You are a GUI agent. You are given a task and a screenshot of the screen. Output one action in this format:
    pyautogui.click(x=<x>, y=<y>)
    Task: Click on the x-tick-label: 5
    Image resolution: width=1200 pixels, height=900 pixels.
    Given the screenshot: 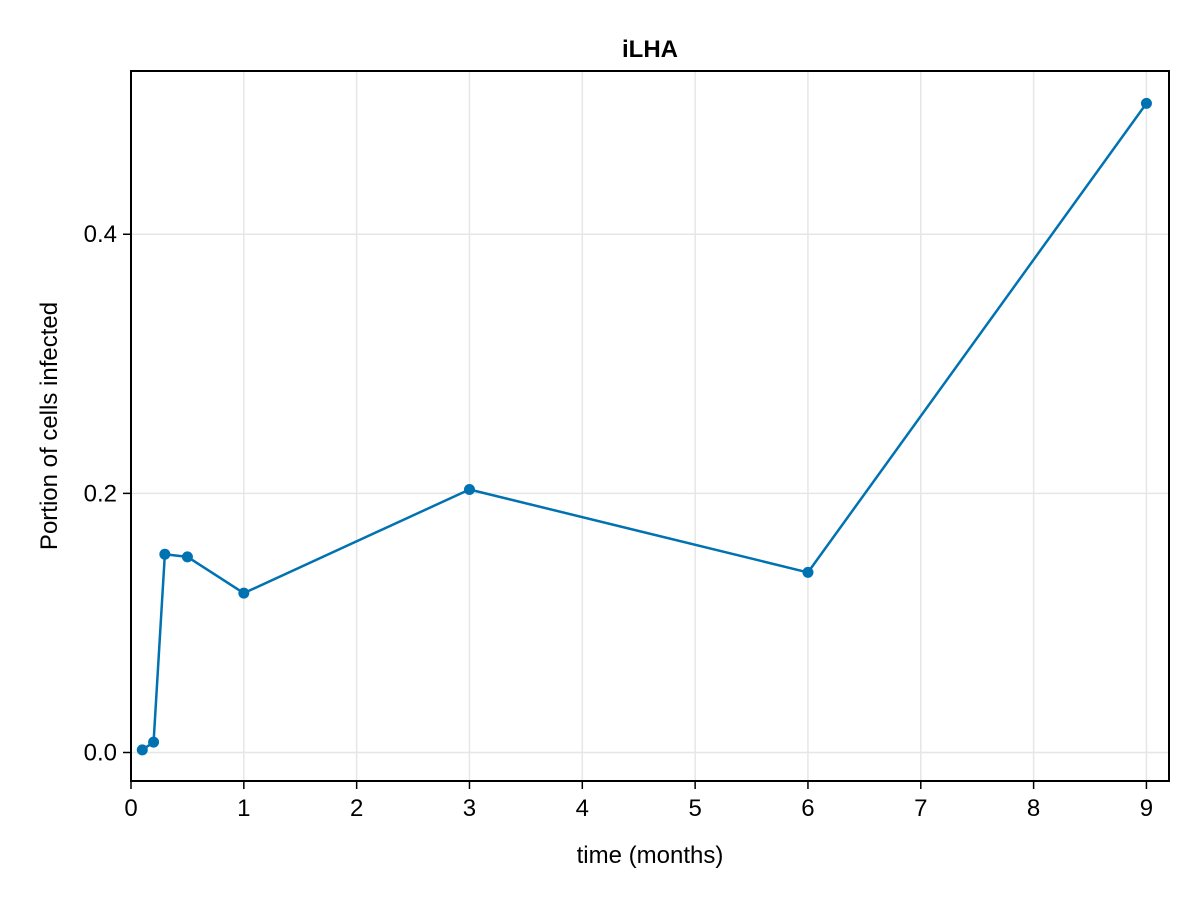 What is the action you would take?
    pyautogui.click(x=694, y=808)
    